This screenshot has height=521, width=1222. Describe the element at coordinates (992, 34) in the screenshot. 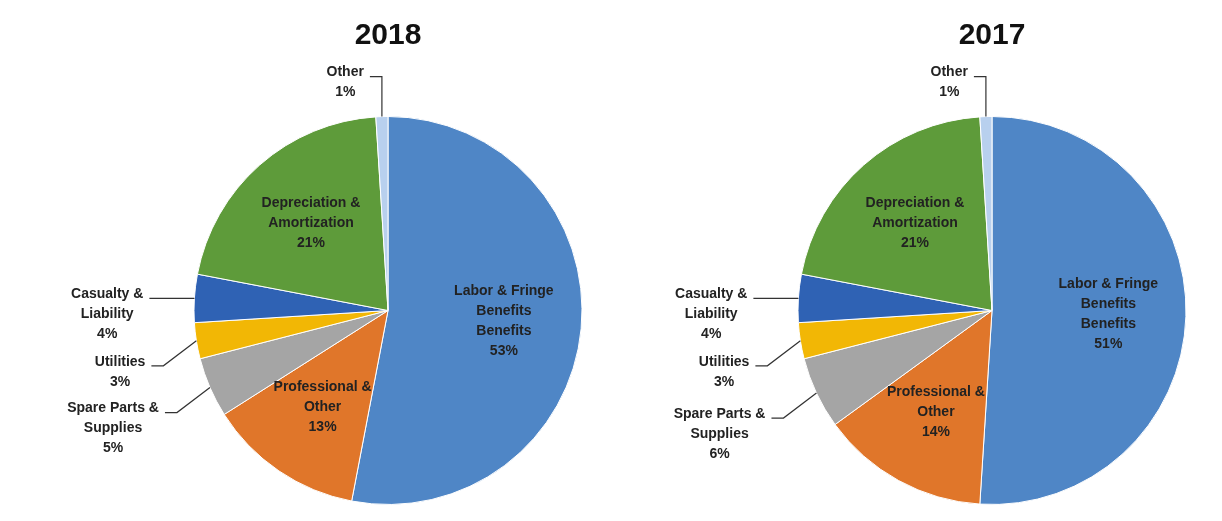

I see `chart-title: 2017` at that location.